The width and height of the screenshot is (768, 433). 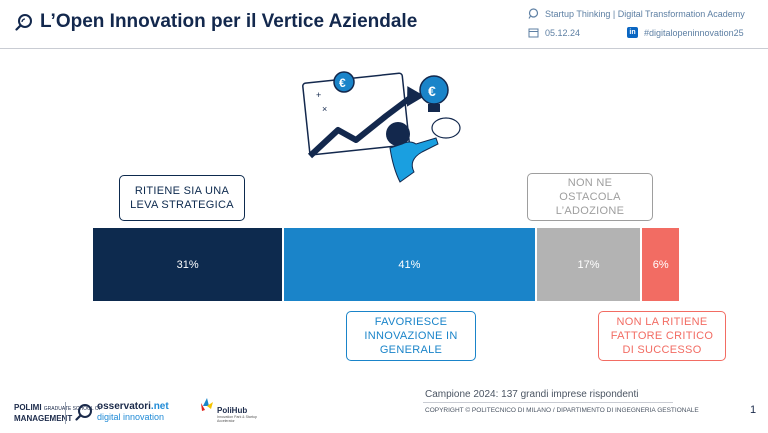 I want to click on bar-segment-3: 17%, so click(x=588, y=264).